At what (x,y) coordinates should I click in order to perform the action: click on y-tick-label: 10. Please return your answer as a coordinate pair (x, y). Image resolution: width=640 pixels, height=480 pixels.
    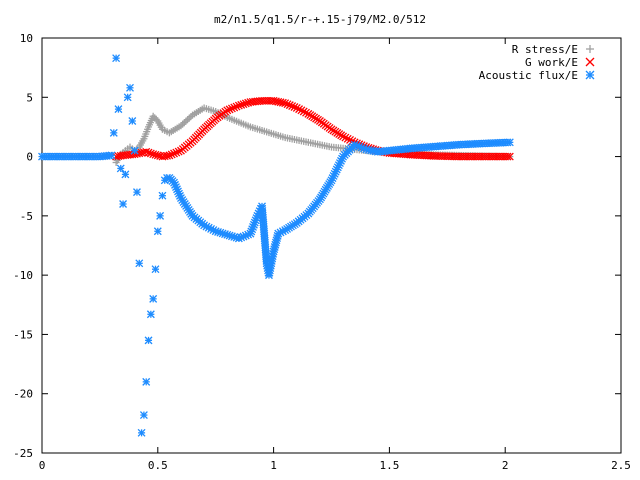
    Looking at the image, I should click on (26, 38).